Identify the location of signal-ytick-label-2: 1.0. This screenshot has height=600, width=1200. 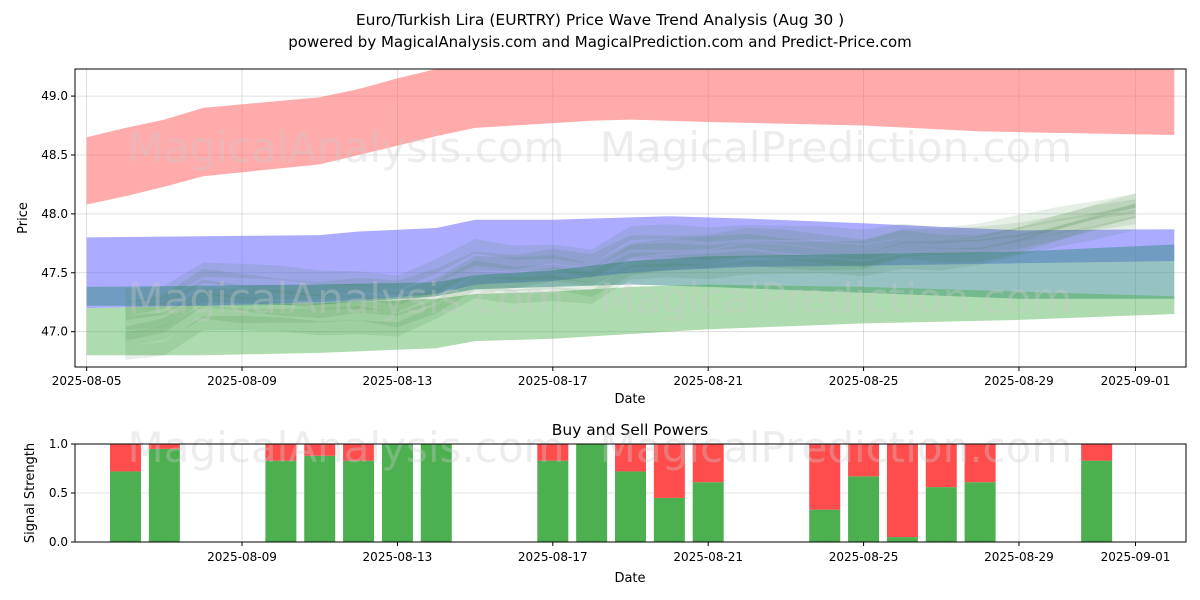
(58, 444).